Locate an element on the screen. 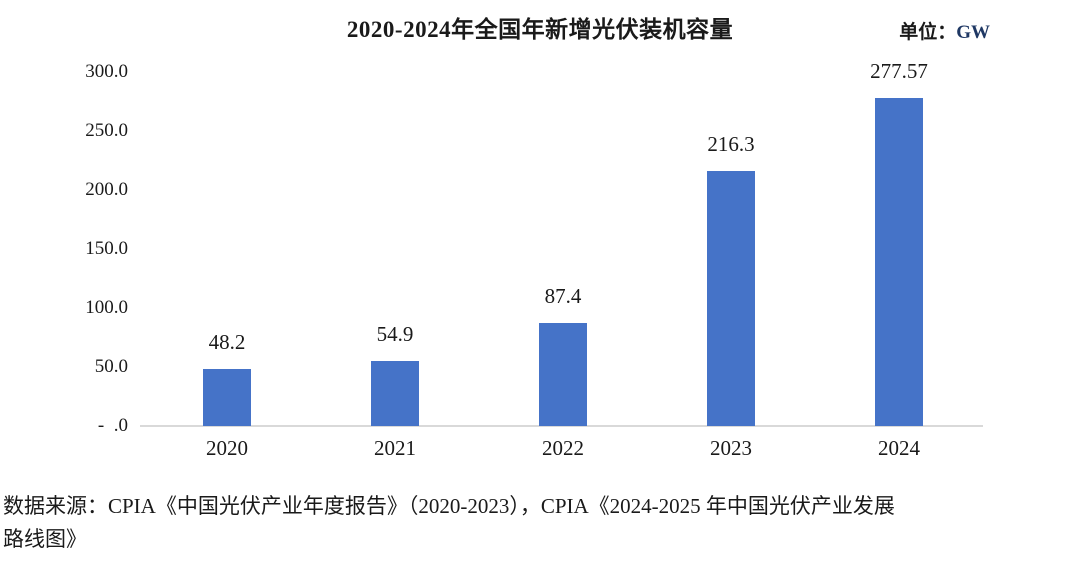  bar-value-label-2024: 277.57 is located at coordinates (899, 71).